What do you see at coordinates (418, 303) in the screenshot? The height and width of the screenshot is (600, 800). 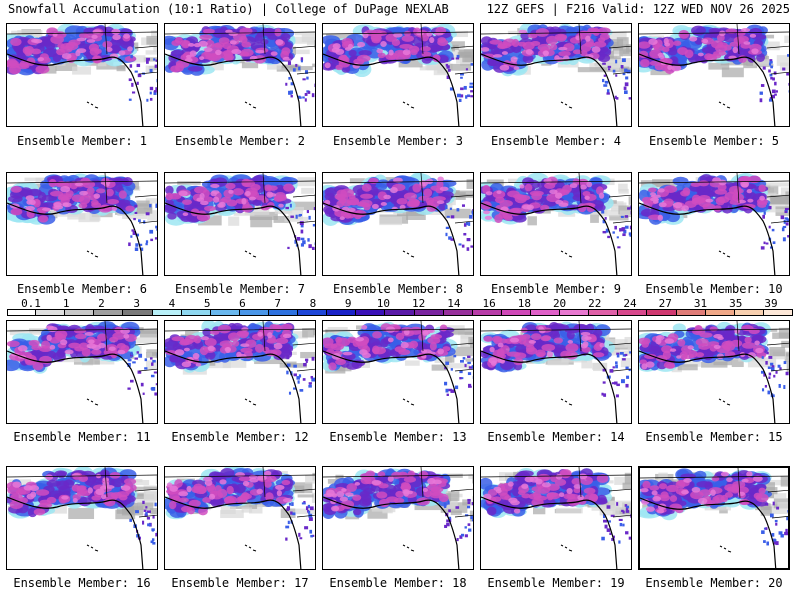 I see `colorbar-tick-label: 12` at bounding box center [418, 303].